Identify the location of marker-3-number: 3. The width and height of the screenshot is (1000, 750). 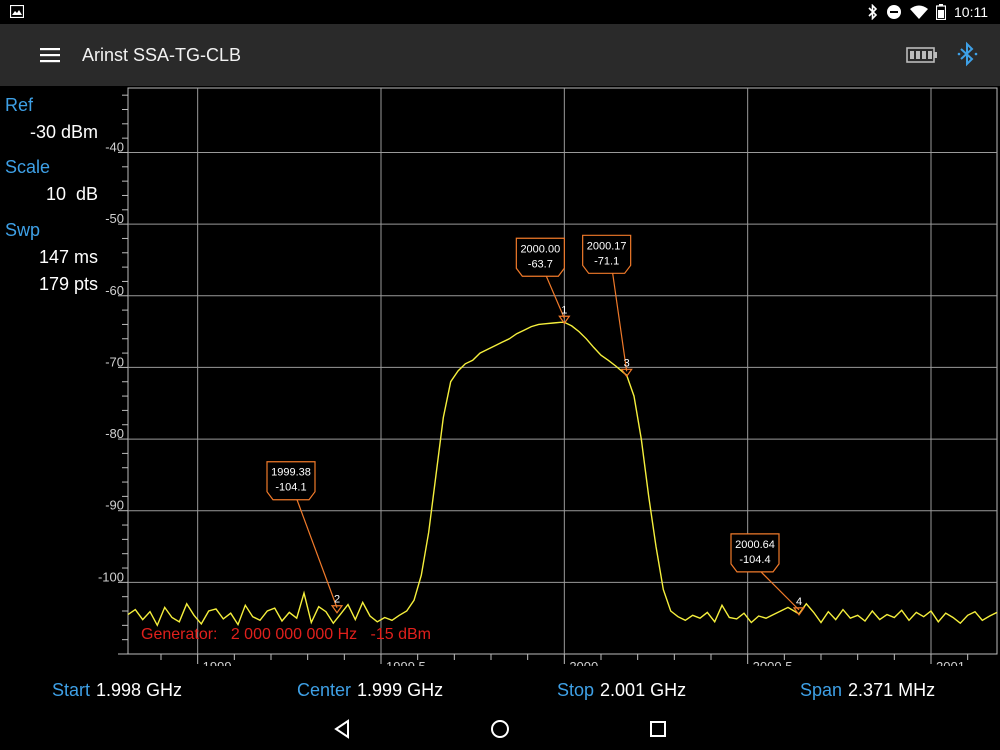
(627, 363).